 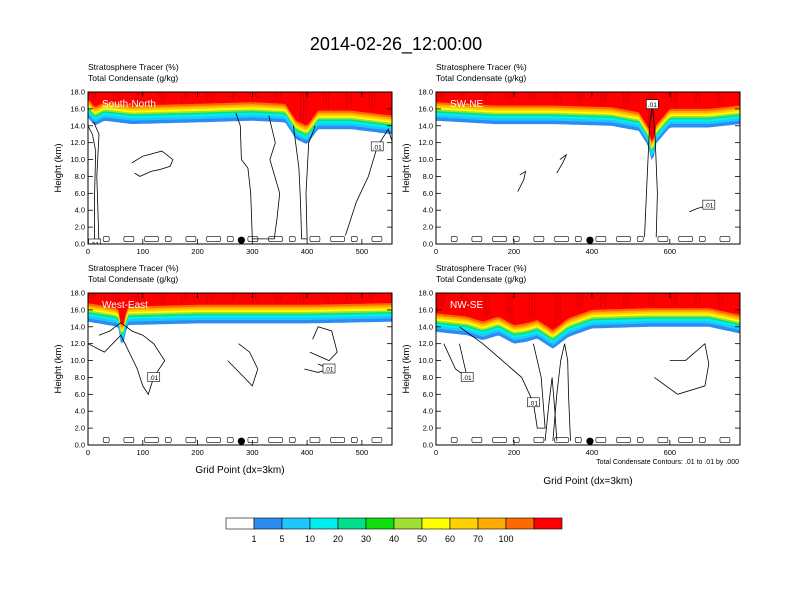 I want to click on panel-name: West-East, so click(x=125, y=305).